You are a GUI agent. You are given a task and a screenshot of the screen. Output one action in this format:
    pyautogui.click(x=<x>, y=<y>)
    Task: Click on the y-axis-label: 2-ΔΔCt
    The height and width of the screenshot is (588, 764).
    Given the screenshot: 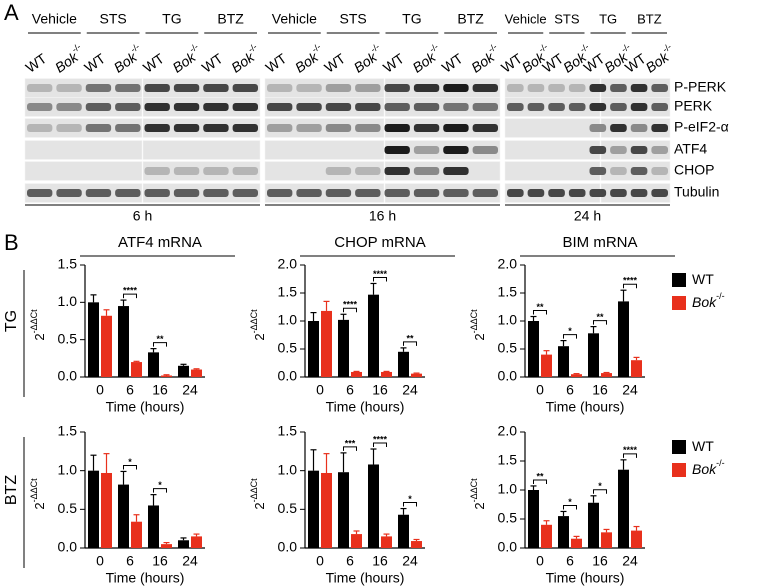 What is the action you would take?
    pyautogui.click(x=258, y=325)
    